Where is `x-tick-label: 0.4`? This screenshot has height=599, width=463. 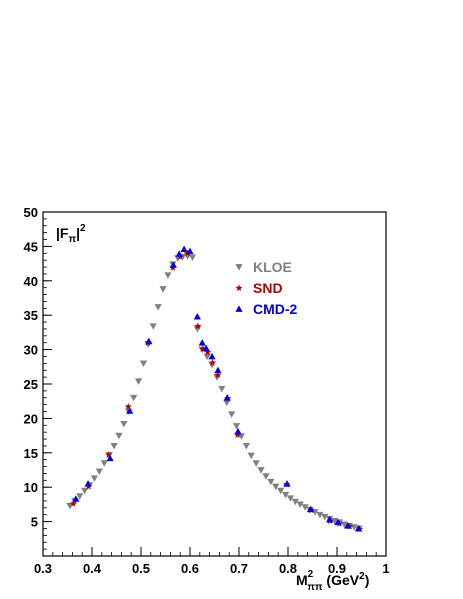
x-tick-label: 0.4 is located at coordinates (92, 568).